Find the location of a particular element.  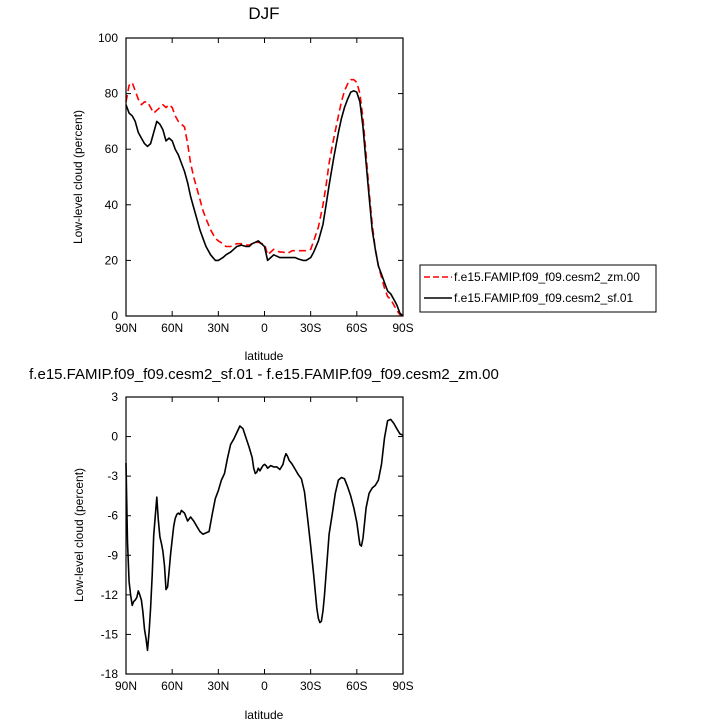

bottom-y-tick-label: -12 is located at coordinates (110, 595).